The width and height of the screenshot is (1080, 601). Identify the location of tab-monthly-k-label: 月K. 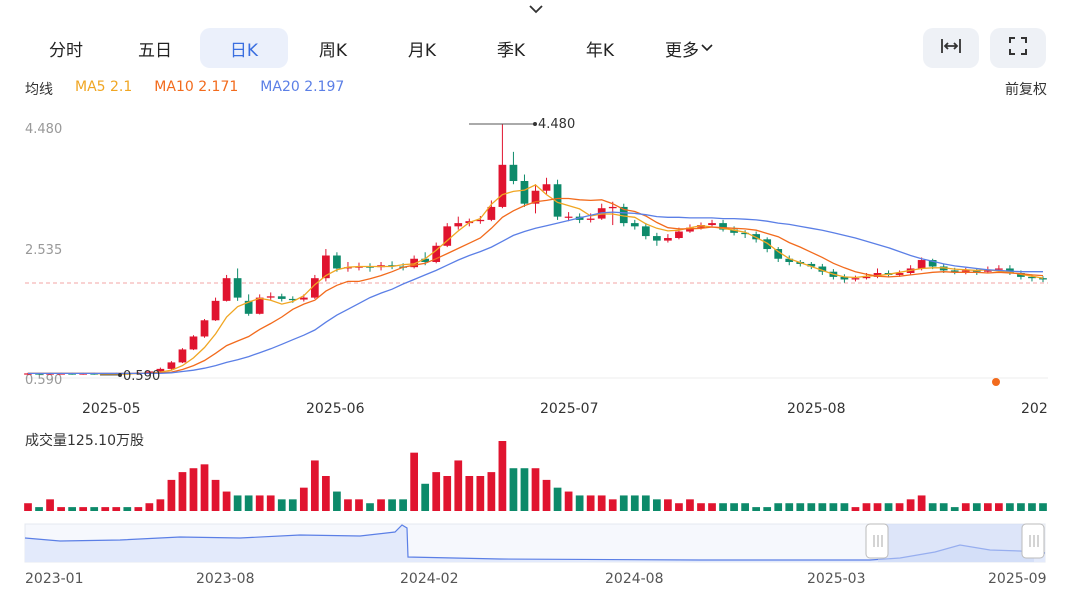
(422, 50).